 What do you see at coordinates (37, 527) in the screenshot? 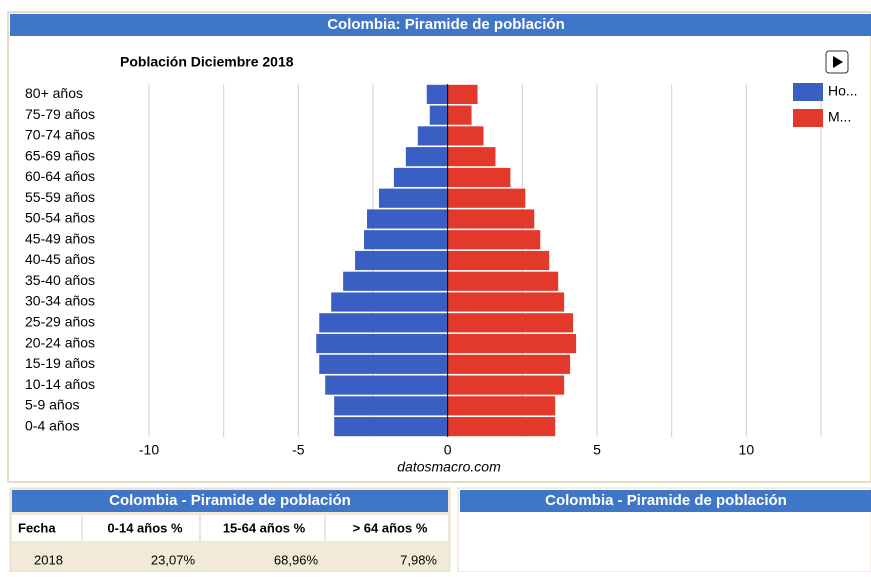
I see `column-header: Fecha` at bounding box center [37, 527].